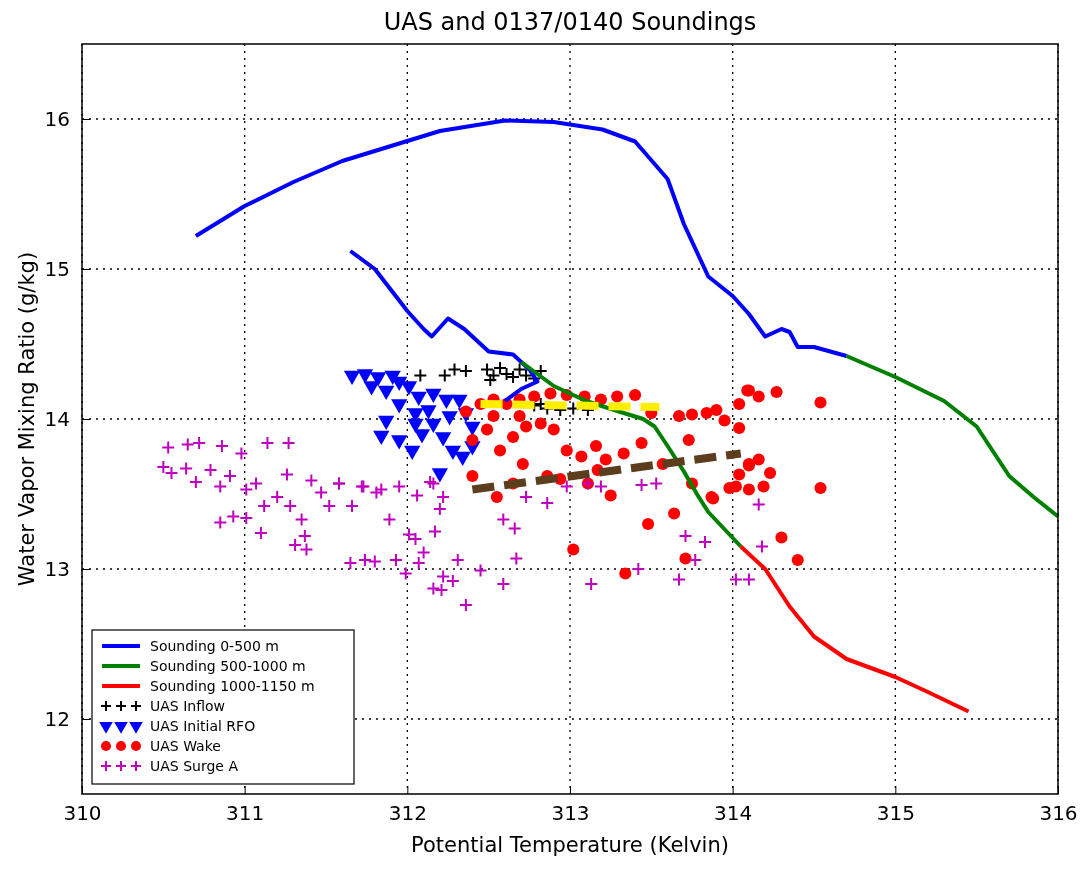  What do you see at coordinates (228, 666) in the screenshot?
I see `legend-label: Sounding 500-1000 m` at bounding box center [228, 666].